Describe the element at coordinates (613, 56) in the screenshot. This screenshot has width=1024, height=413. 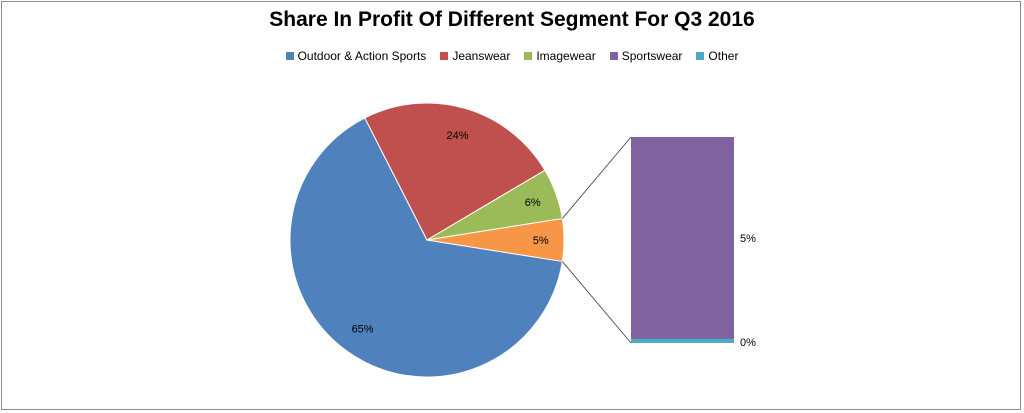
I see `legend-swatch-sportswear` at that location.